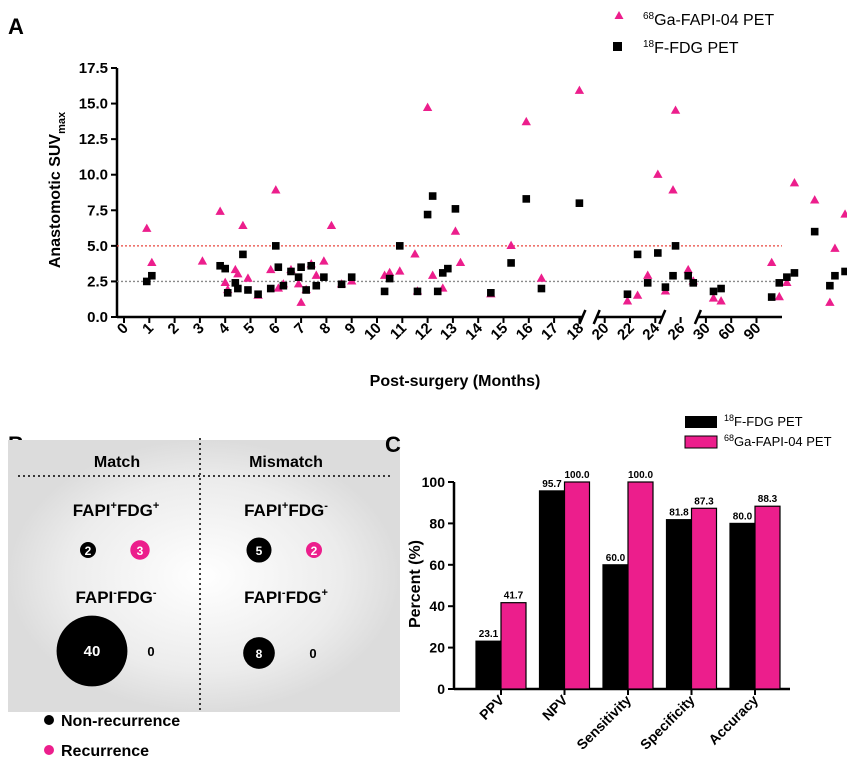 The width and height of the screenshot is (847, 776). I want to click on legend-fapi-label: 68Ga-FAPI-04 PET, so click(708, 20).